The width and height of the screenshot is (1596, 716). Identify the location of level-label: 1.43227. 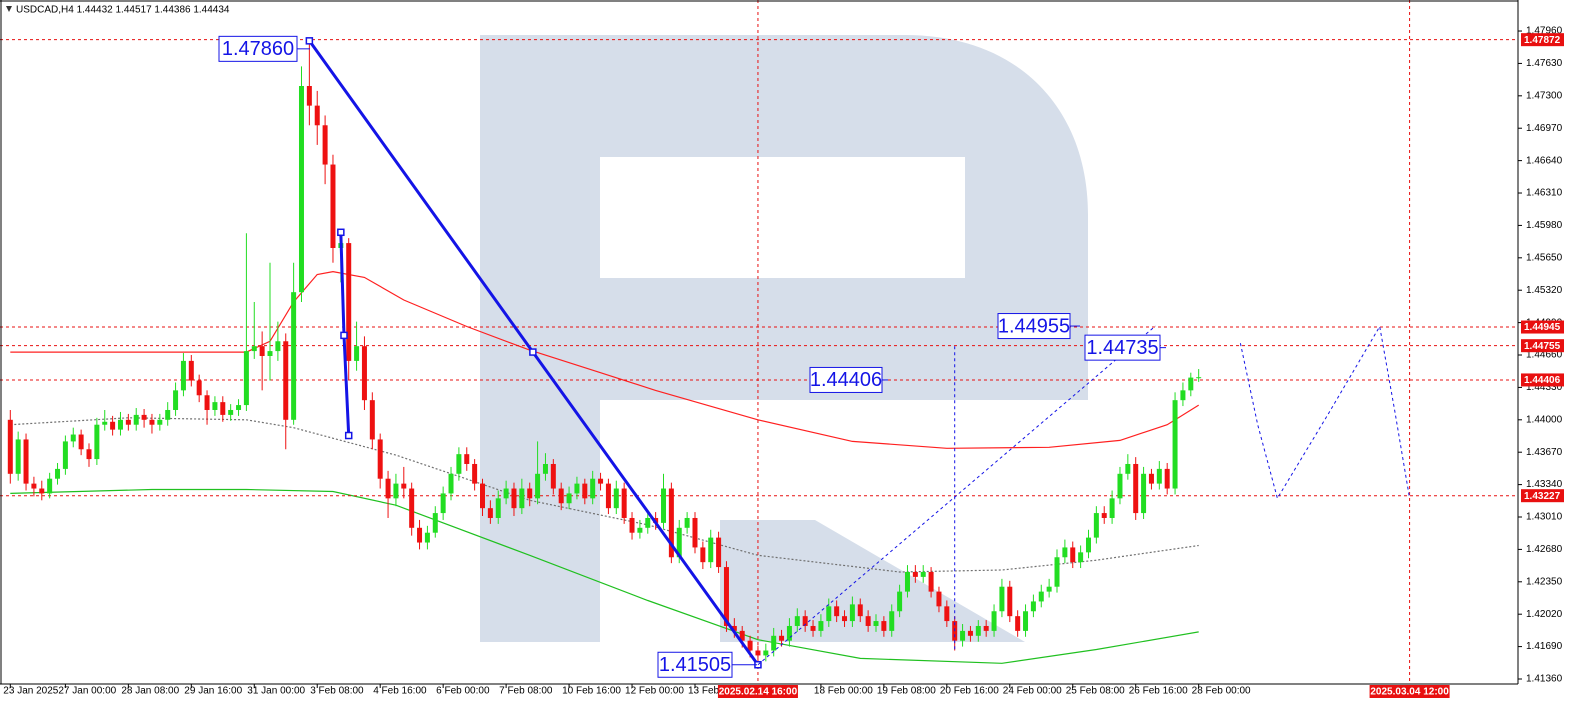
(1542, 496).